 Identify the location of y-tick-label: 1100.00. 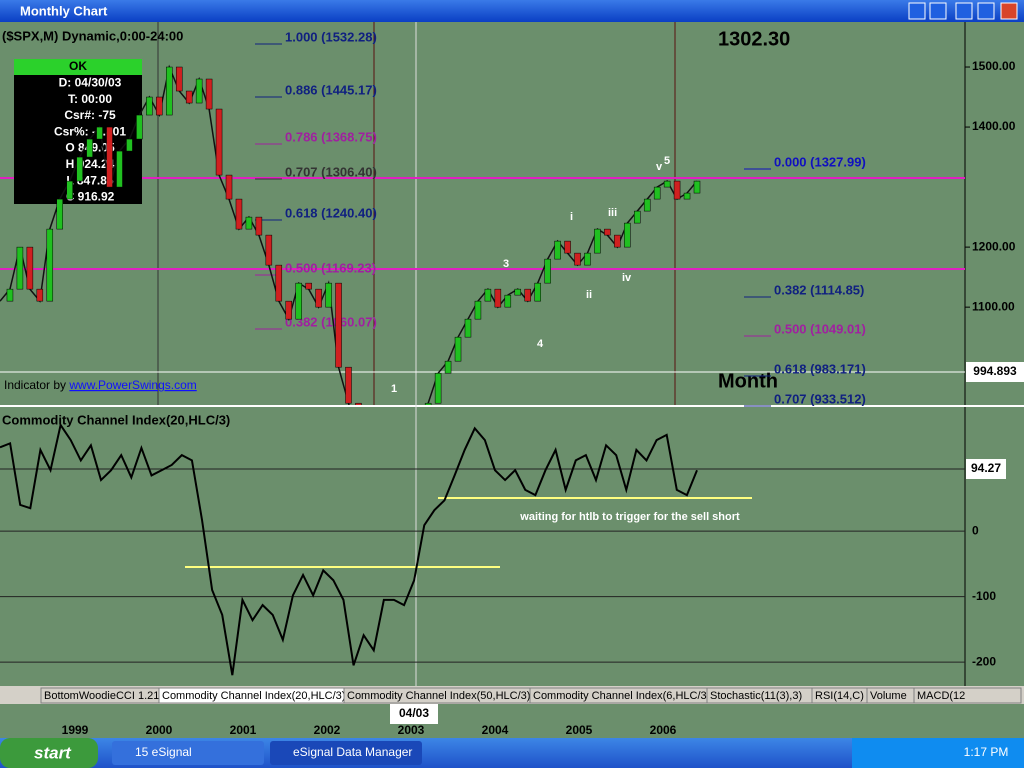
(993, 306).